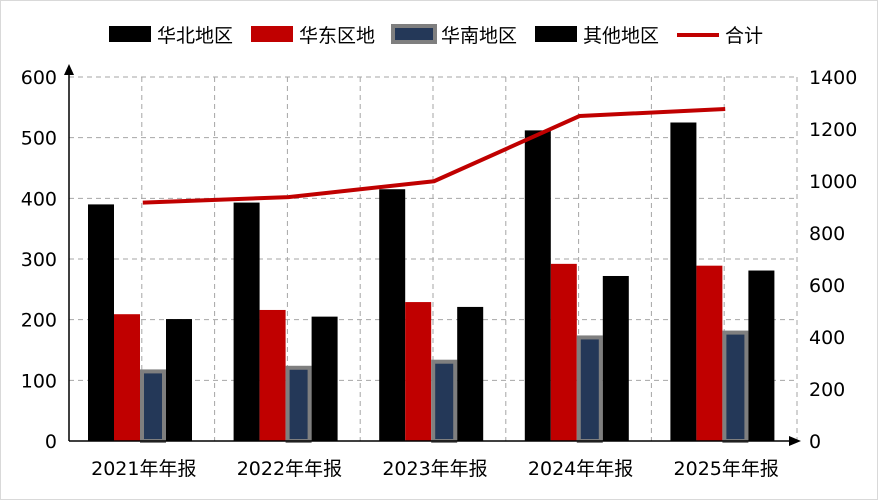 This screenshot has height=503, width=878. I want to click on y-right-tick-label: 1400, so click(833, 78).